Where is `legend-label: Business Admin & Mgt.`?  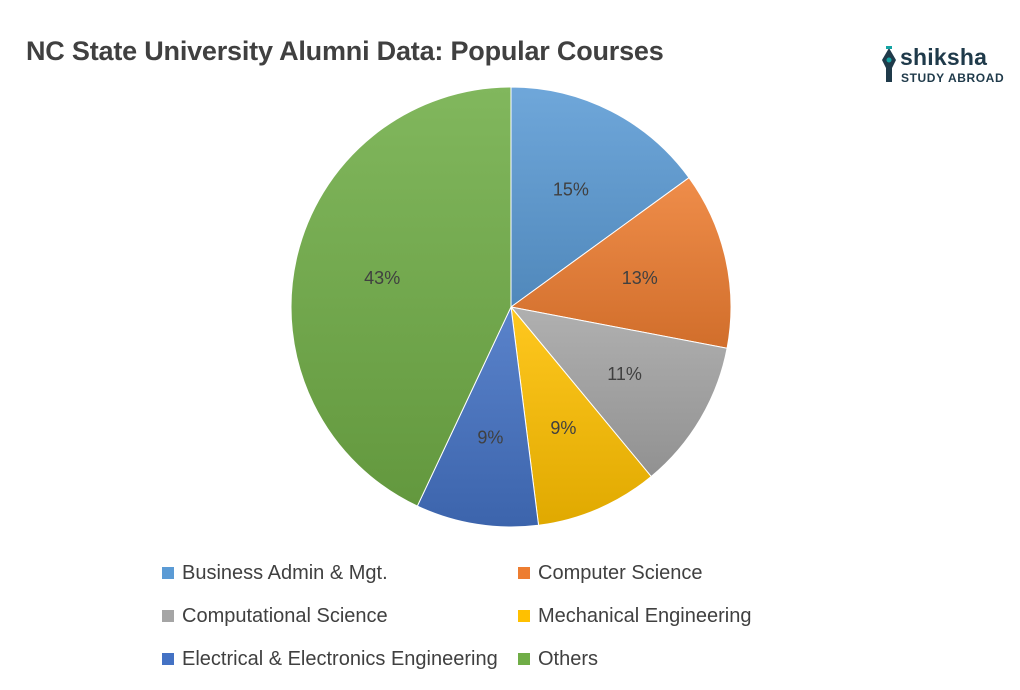 legend-label: Business Admin & Mgt. is located at coordinates (285, 572).